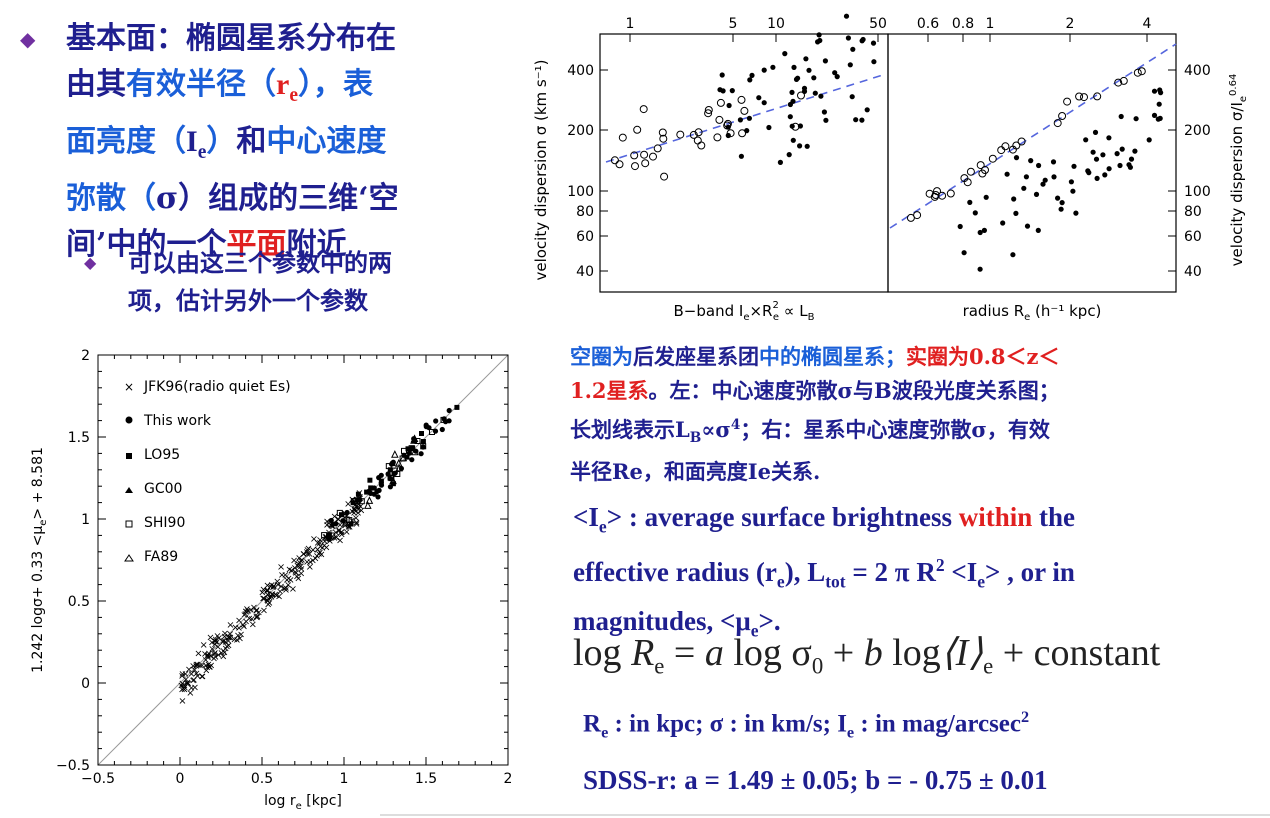 Image resolution: width=1270 pixels, height=818 pixels. Describe the element at coordinates (1197, 71) in the screenshot. I see `tr-y-tick: 400` at that location.